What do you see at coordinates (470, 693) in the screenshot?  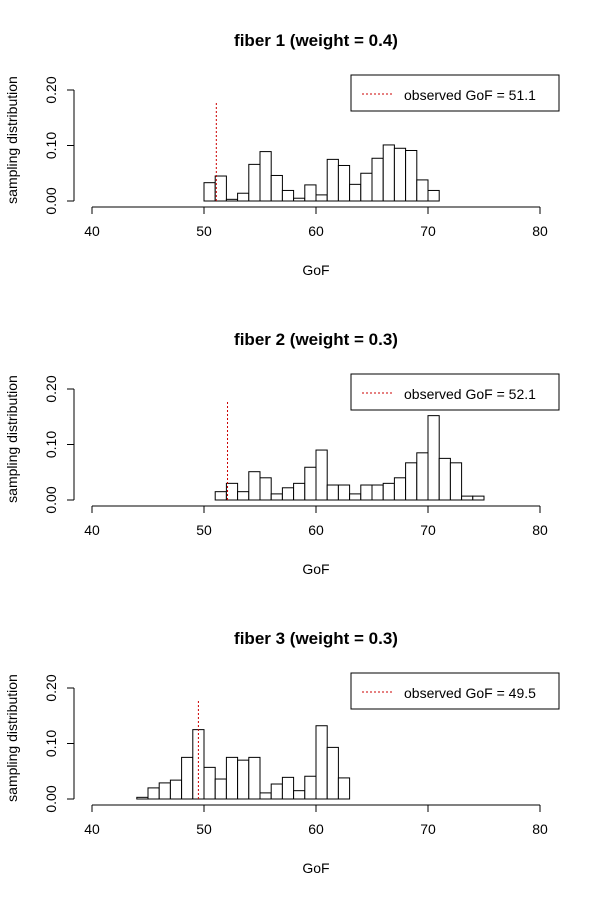 I see `legend-label: observed GoF = 49.5` at bounding box center [470, 693].